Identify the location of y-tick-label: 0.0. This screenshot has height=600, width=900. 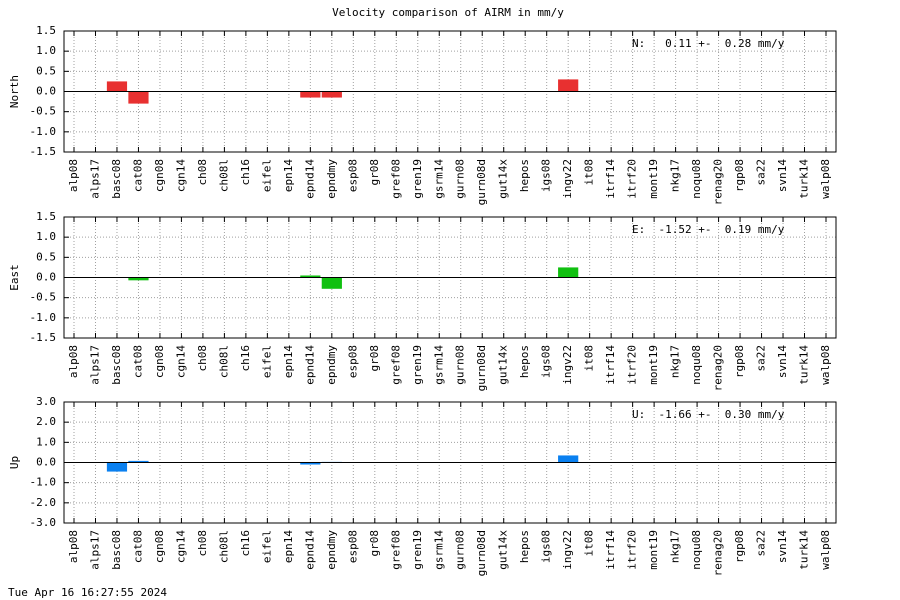
(46, 277).